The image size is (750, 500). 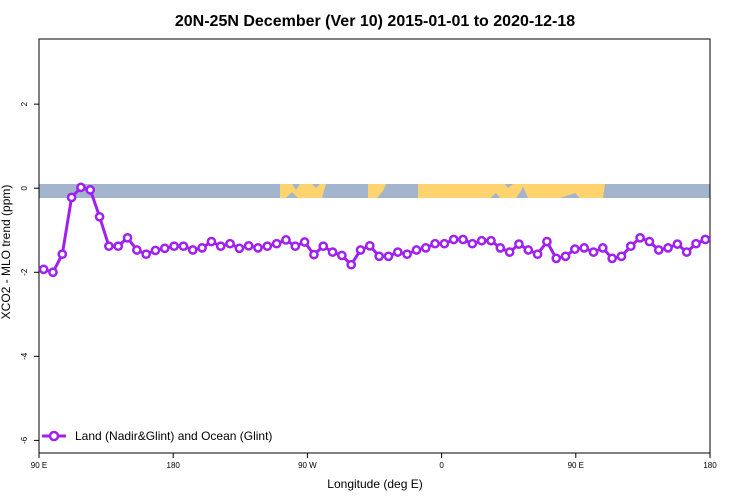 What do you see at coordinates (6, 252) in the screenshot?
I see `y-axis-label: XCO2 - MLO trend (ppm)` at bounding box center [6, 252].